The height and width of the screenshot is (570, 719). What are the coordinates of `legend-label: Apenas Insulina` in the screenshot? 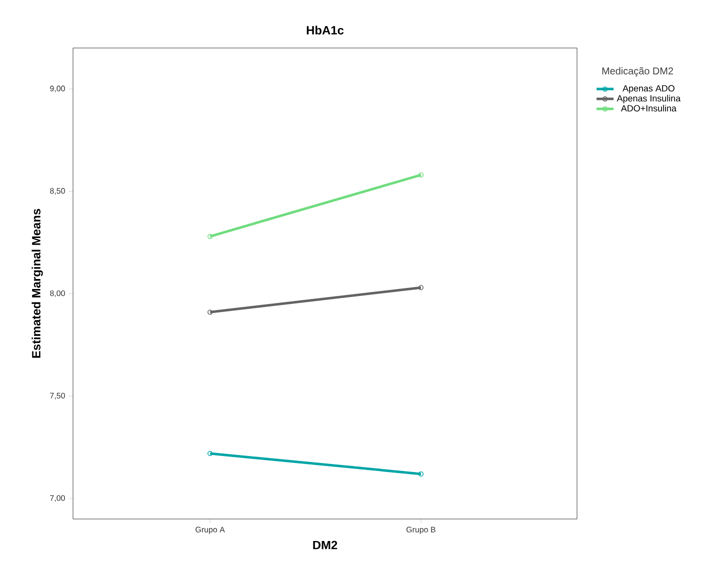 It's located at (648, 99).